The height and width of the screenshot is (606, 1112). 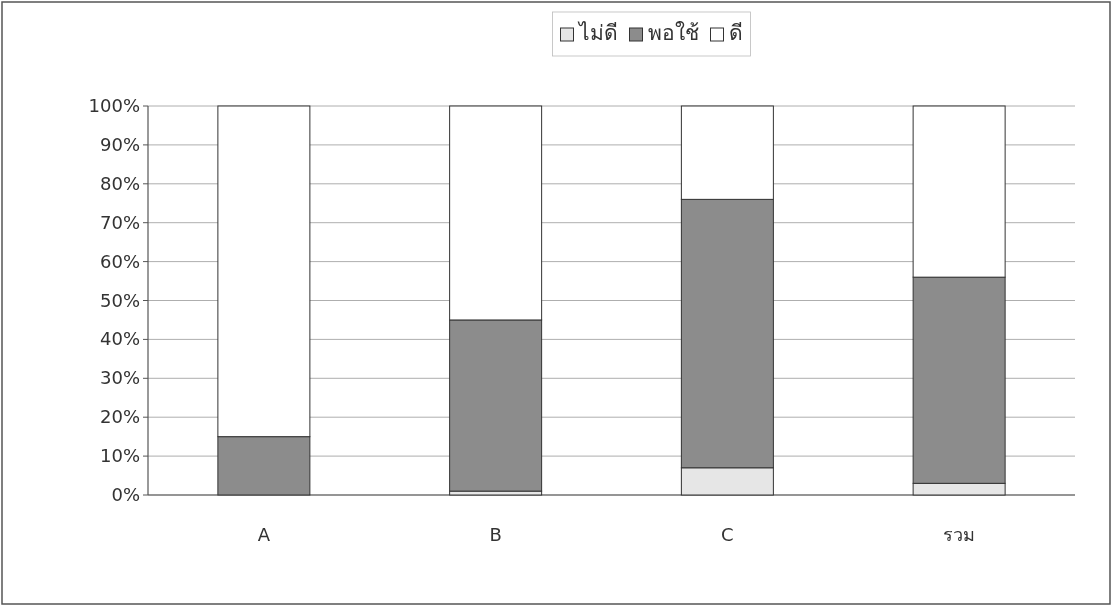 What do you see at coordinates (119, 183) in the screenshot?
I see `y-tick-label: 80%` at bounding box center [119, 183].